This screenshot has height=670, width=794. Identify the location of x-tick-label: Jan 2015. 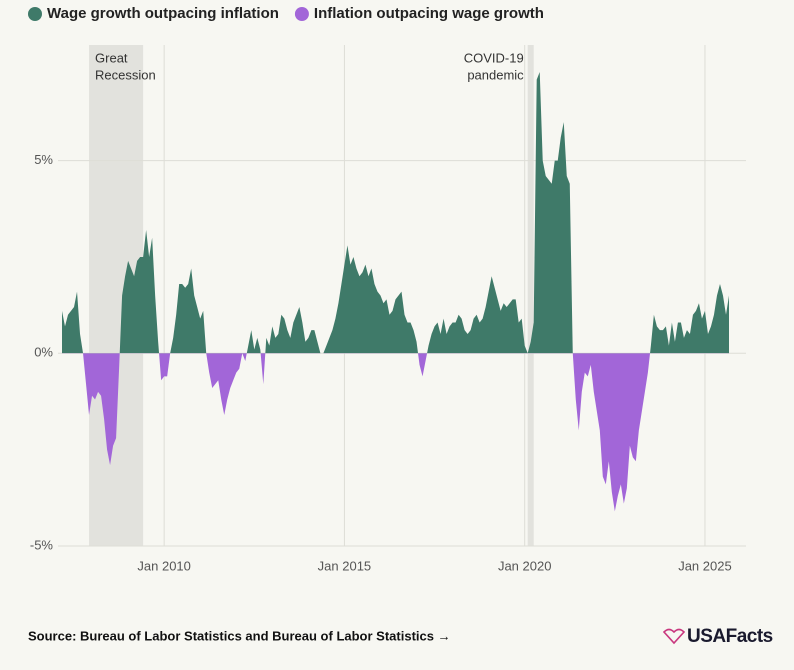
(345, 565).